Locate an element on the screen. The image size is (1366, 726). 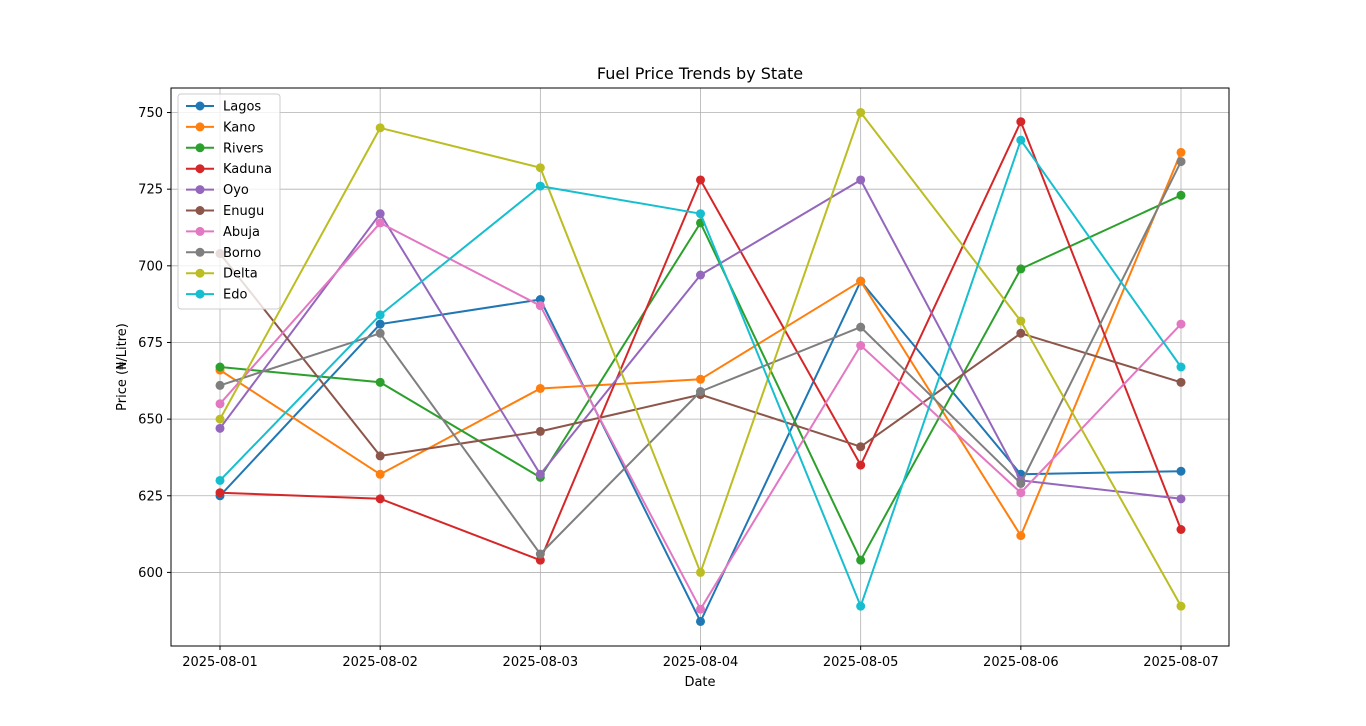
x-tick-label: 2025-08-07 is located at coordinates (1181, 662).